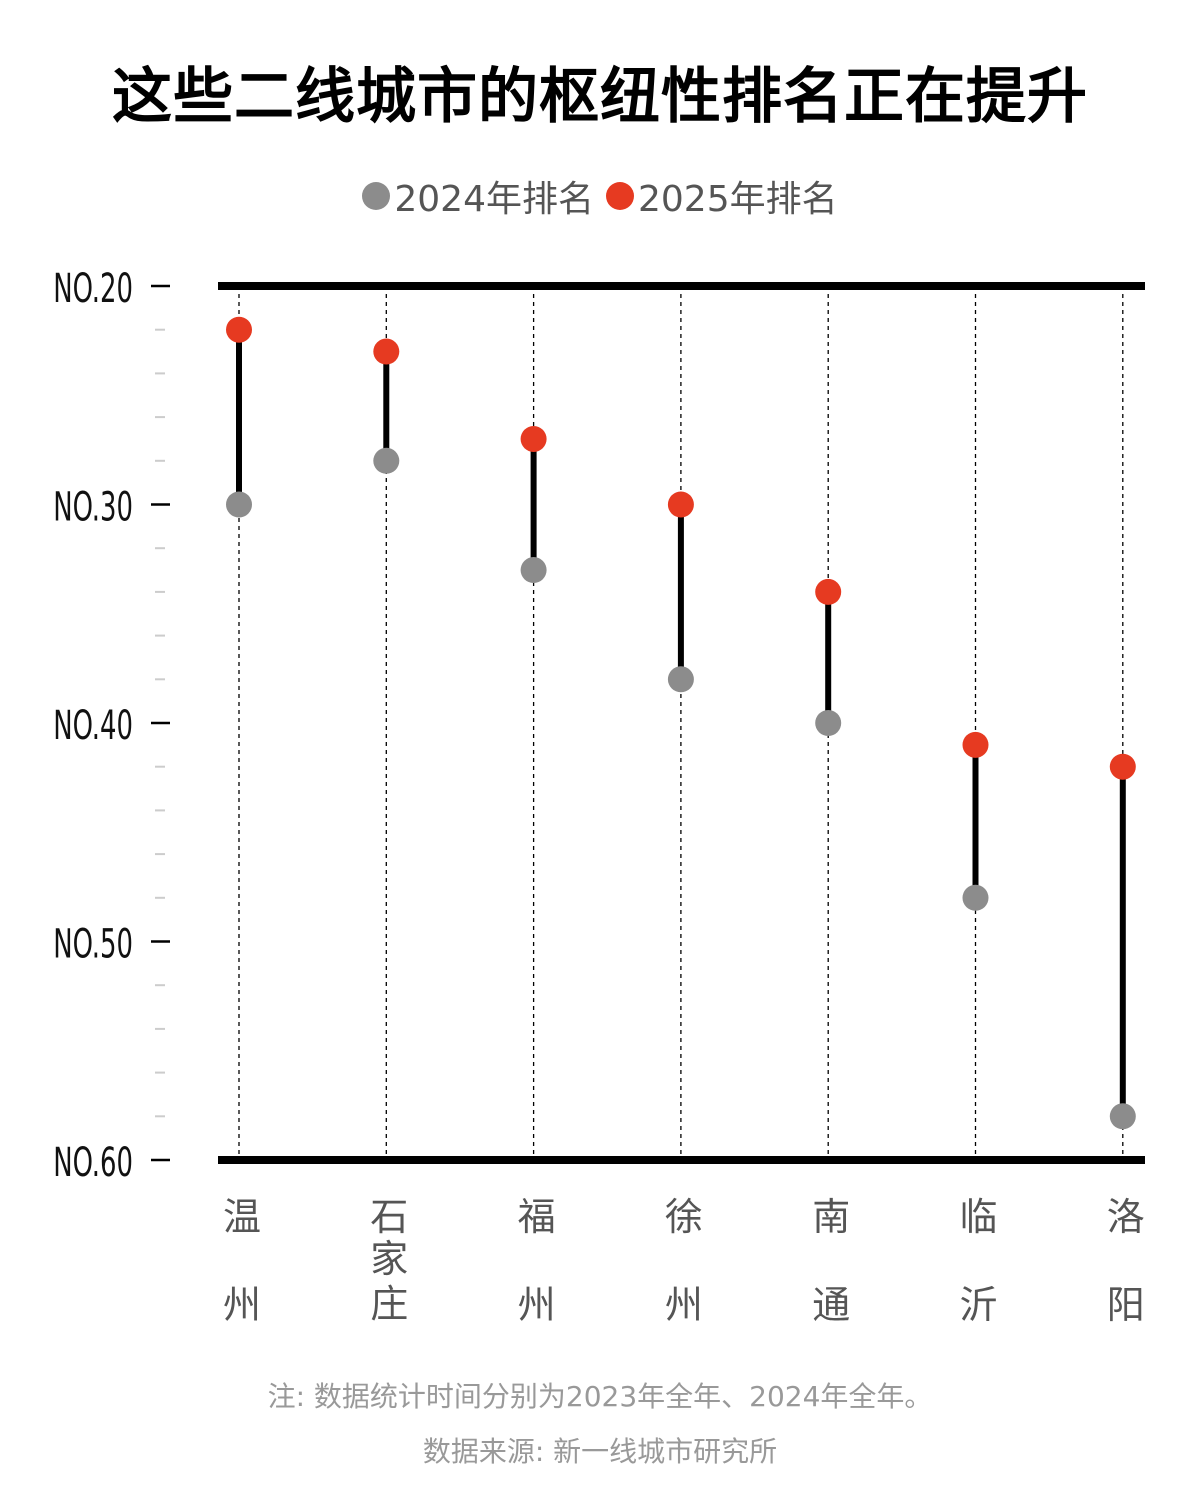 This screenshot has width=1200, height=1510. I want to click on category-label: 温, so click(242, 1217).